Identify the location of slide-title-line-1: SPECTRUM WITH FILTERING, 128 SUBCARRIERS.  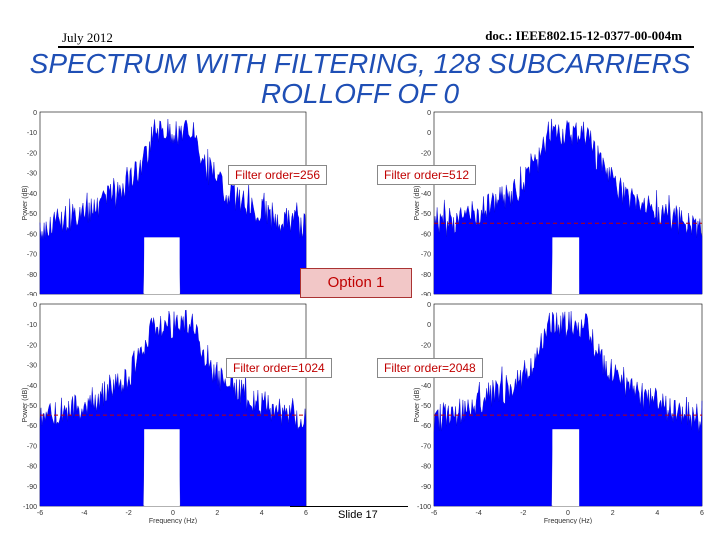
(360, 63).